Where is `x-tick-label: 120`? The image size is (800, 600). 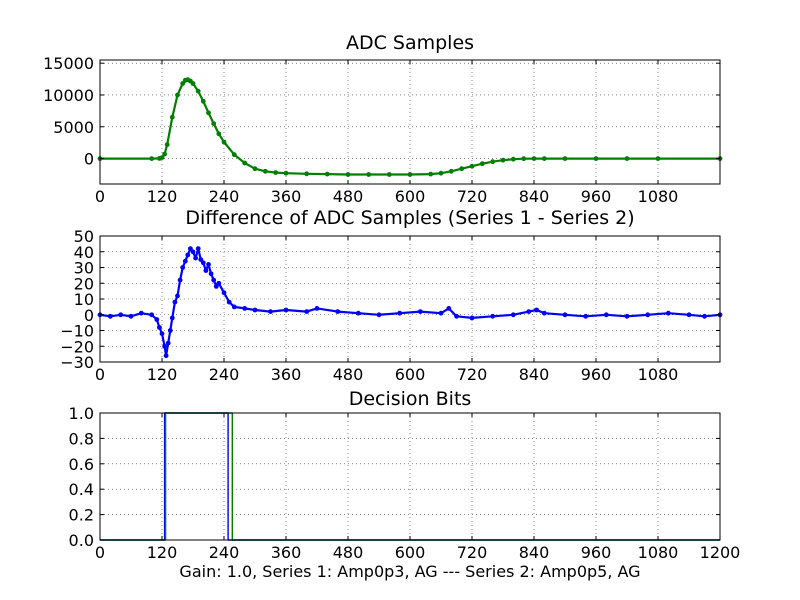 x-tick-label: 120 is located at coordinates (162, 552).